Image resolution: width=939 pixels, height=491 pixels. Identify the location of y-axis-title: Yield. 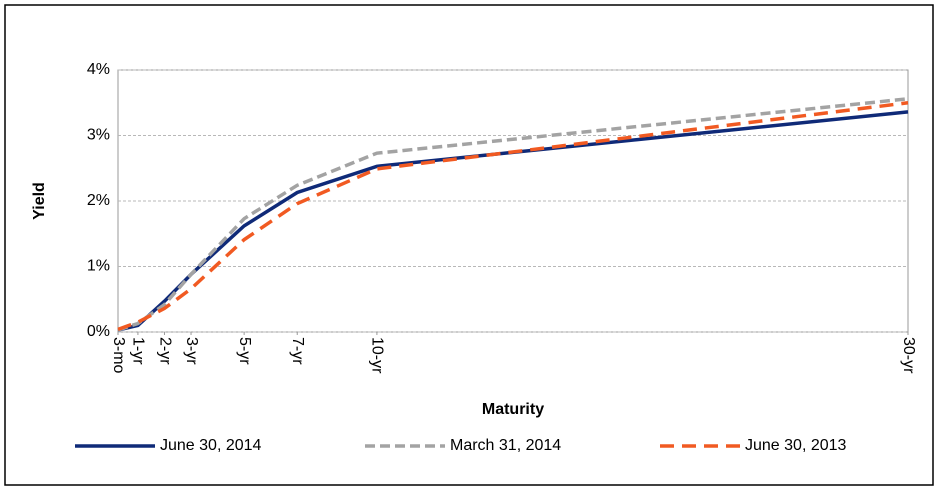
(39, 201).